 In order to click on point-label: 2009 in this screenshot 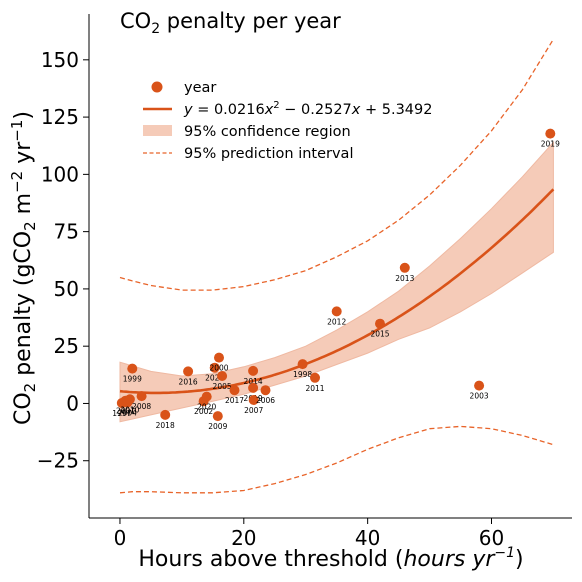, I will do `click(217, 426)`.